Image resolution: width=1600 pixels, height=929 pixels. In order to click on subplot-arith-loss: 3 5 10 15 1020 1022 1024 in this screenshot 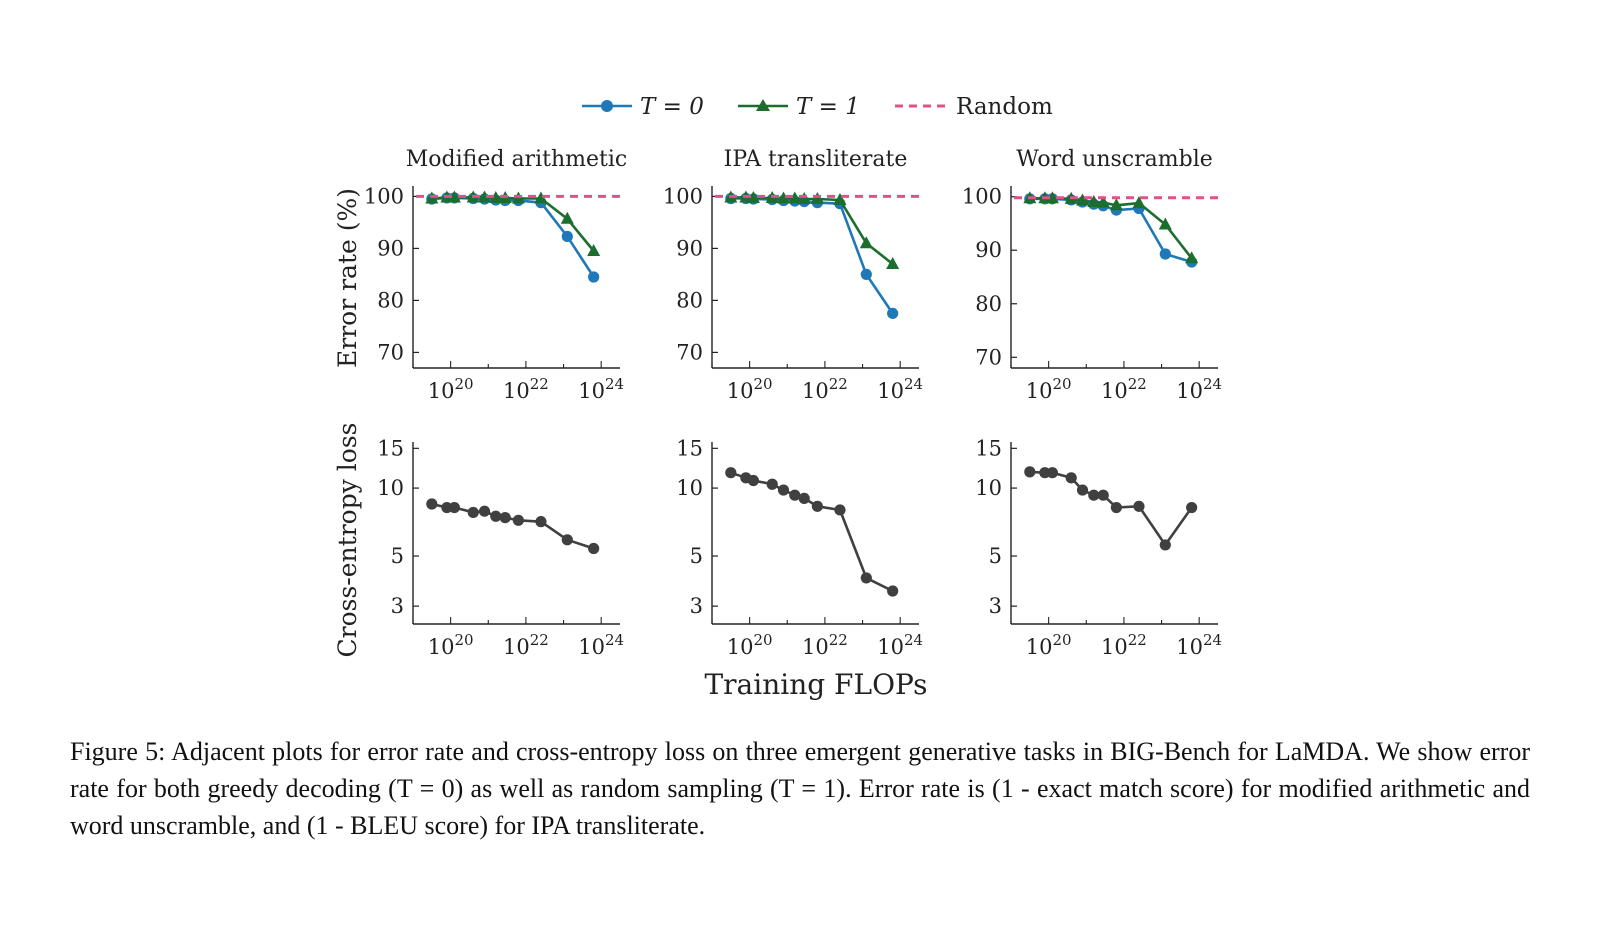, I will do `click(500, 547)`.